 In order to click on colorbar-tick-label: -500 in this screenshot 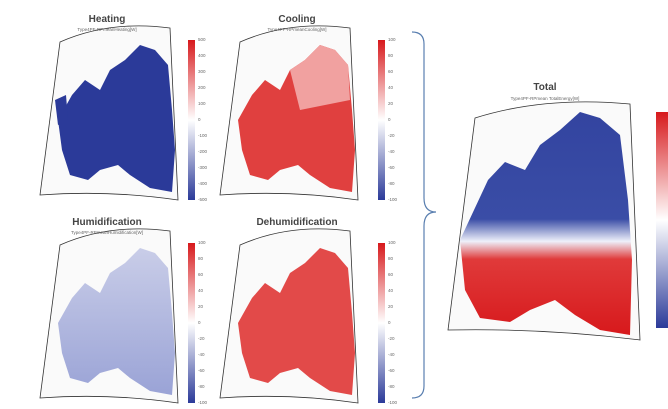, I will do `click(203, 199)`.